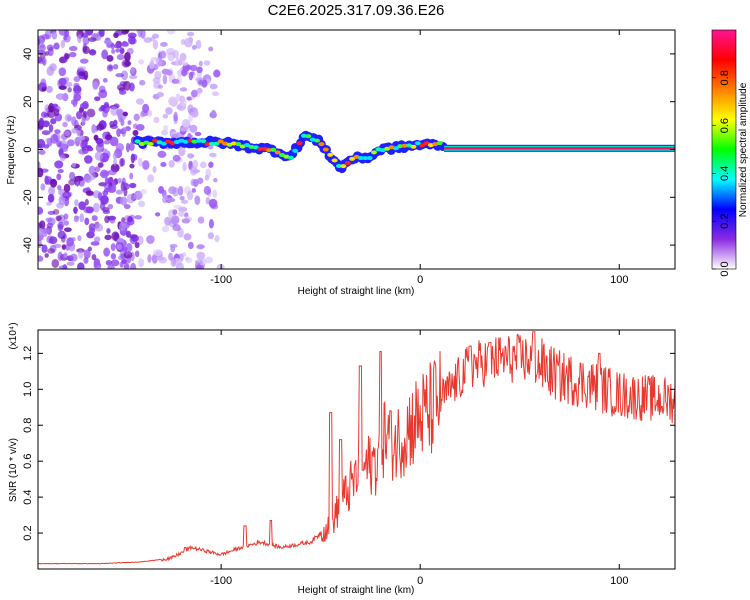 This screenshot has height=600, width=750. What do you see at coordinates (420, 280) in the screenshot?
I see `x-tick-label: 0` at bounding box center [420, 280].